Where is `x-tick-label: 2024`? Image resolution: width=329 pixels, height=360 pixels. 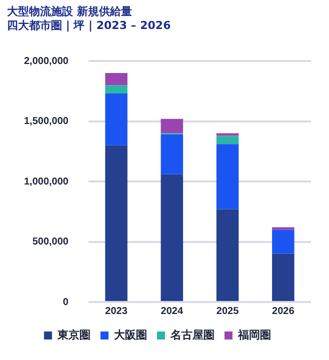 x-tick-label: 2024 is located at coordinates (172, 311).